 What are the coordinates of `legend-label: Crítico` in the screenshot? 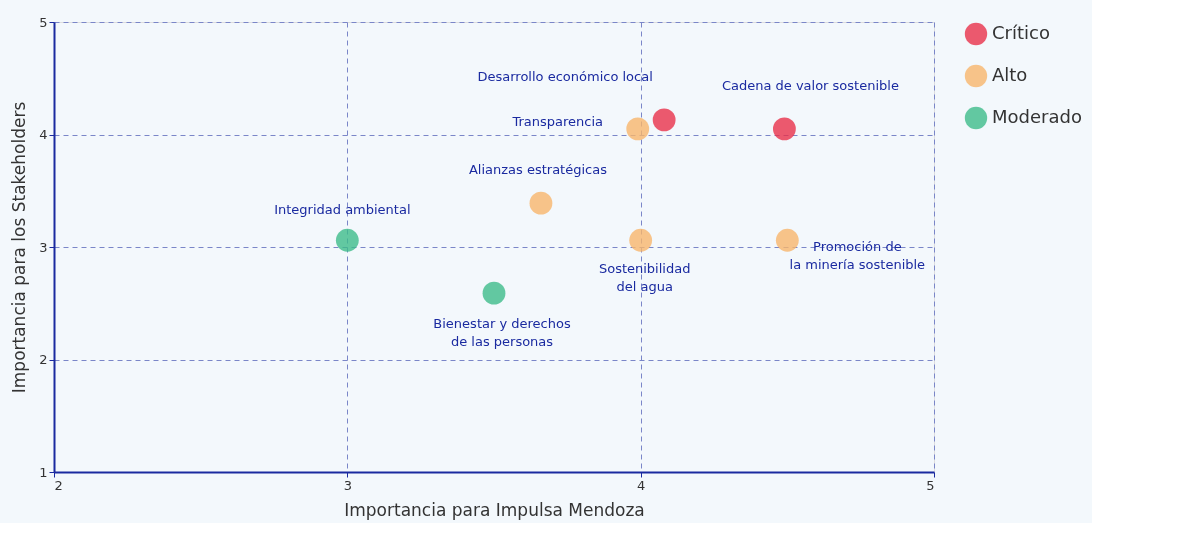 It's located at (1021, 32).